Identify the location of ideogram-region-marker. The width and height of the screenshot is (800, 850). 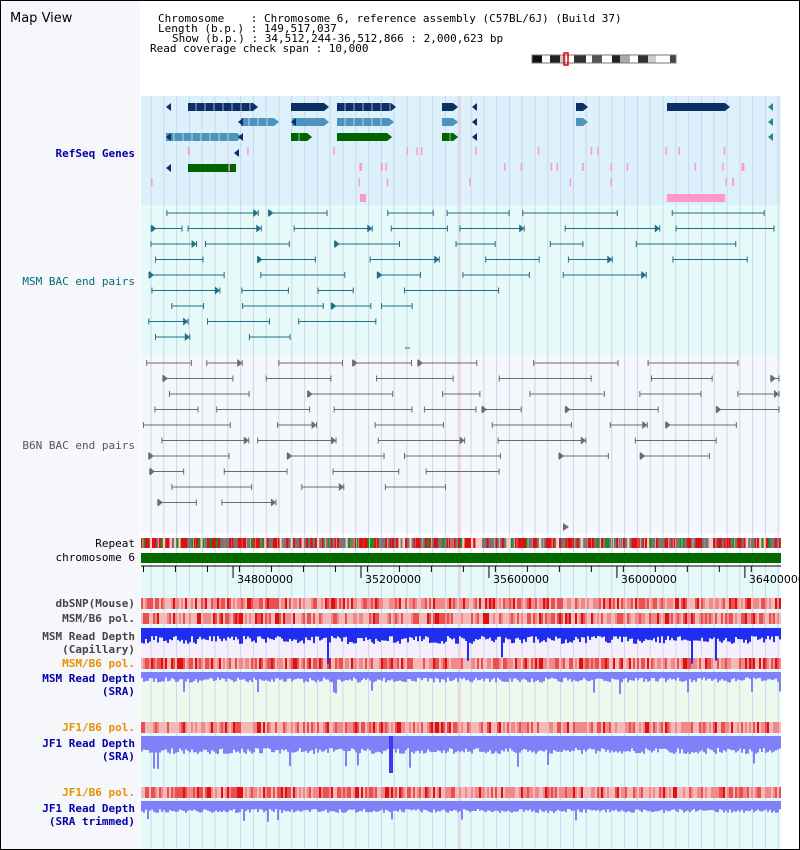
(566, 59).